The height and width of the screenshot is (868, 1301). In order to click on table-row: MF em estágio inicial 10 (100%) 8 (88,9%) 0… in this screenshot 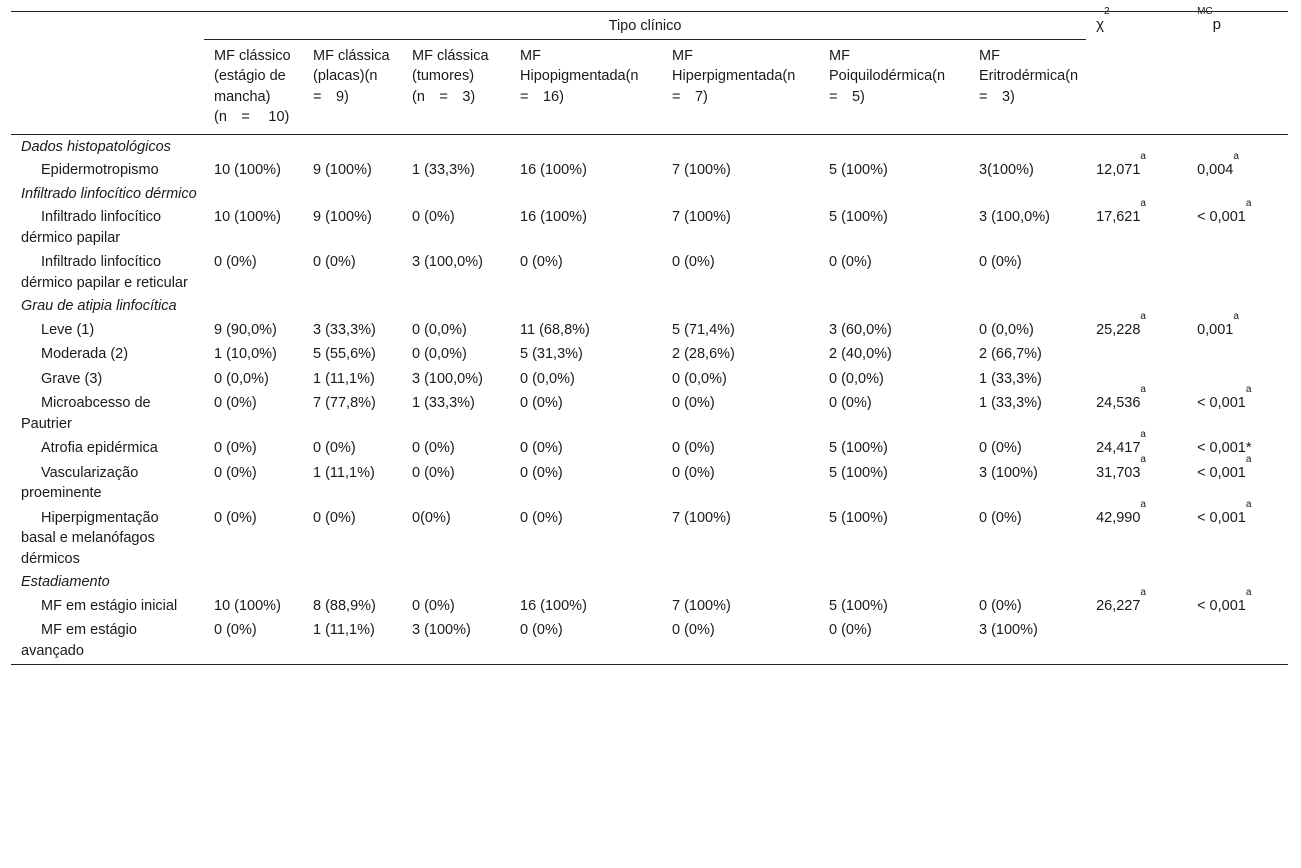, I will do `click(649, 602)`.